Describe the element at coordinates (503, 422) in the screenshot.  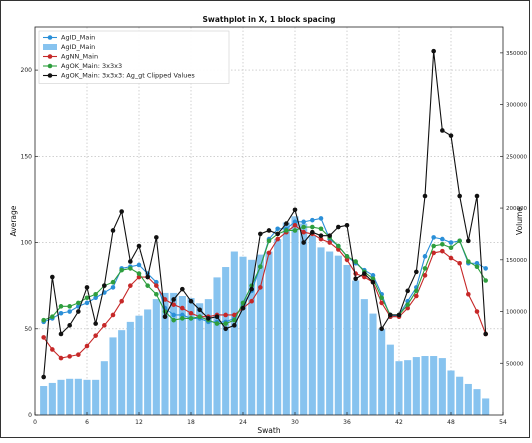
I see `x-tick-label: 54` at that location.